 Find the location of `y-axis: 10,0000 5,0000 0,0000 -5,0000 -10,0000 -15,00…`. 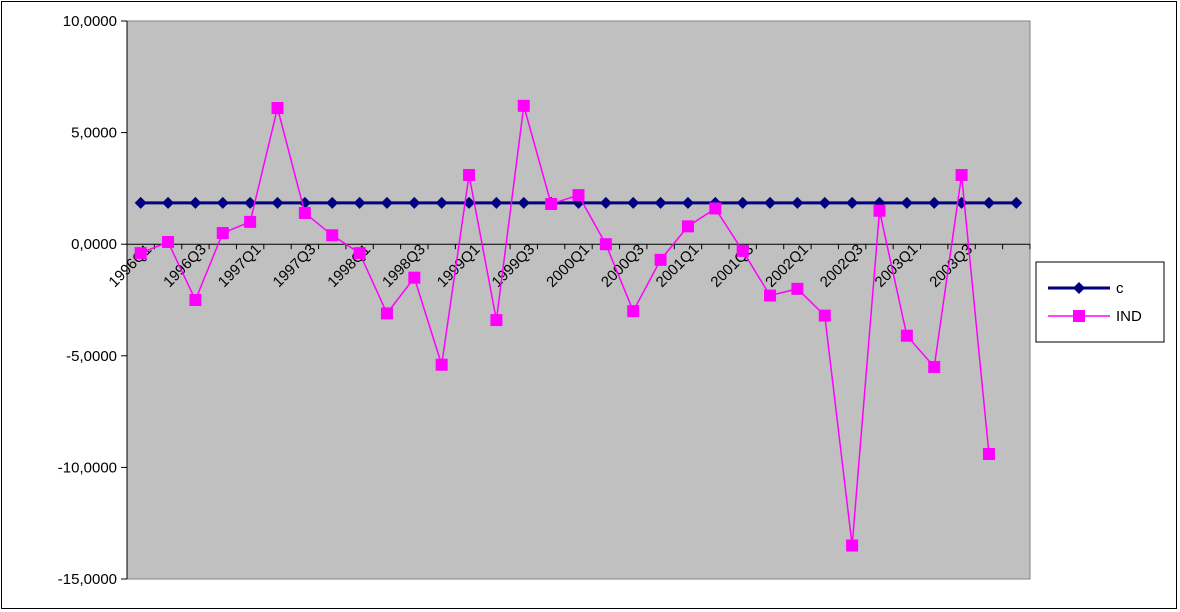

y-axis: 10,0000 5,0000 0,0000 -5,0000 -10,0000 -15,00… is located at coordinates (93, 300).